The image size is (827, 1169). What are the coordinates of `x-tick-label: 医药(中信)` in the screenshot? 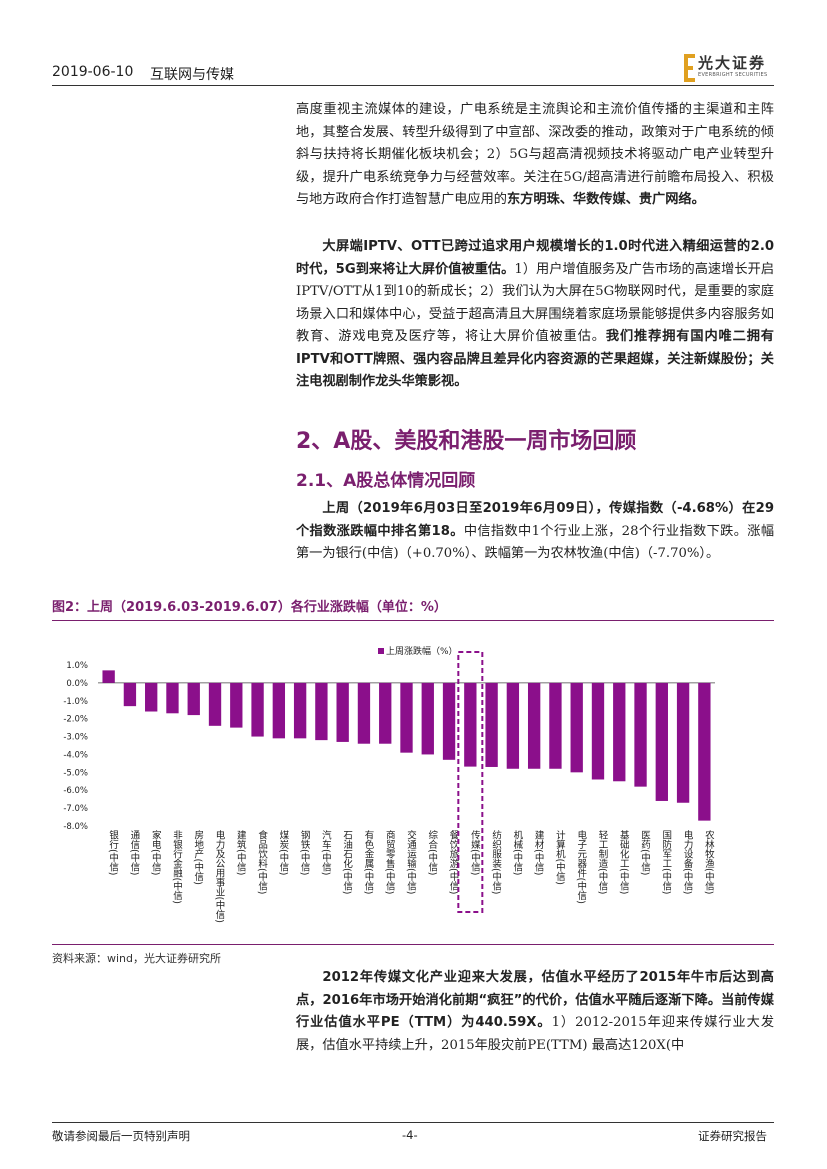 It's located at (645, 852).